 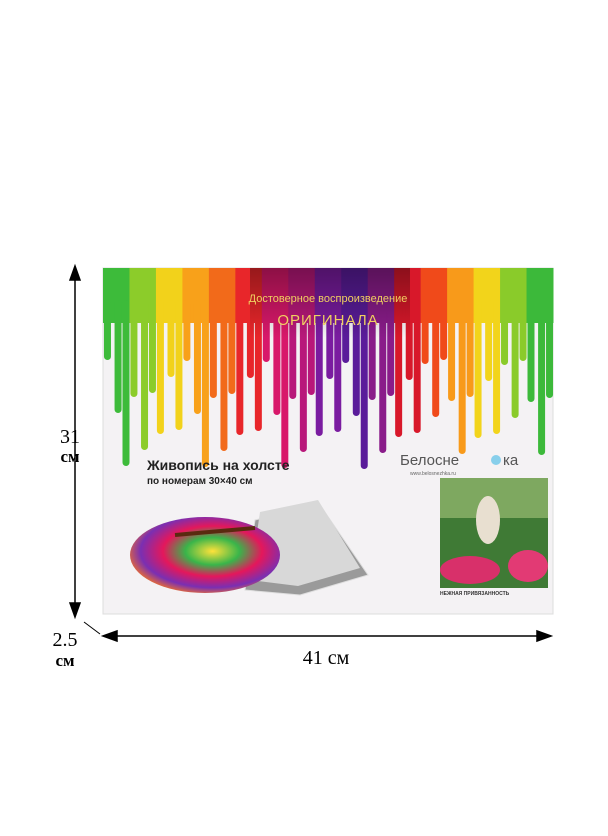 I want to click on picture-title: НЕЖНАЯ ПРИВЯЗАННОСТЬ, so click(x=475, y=594).